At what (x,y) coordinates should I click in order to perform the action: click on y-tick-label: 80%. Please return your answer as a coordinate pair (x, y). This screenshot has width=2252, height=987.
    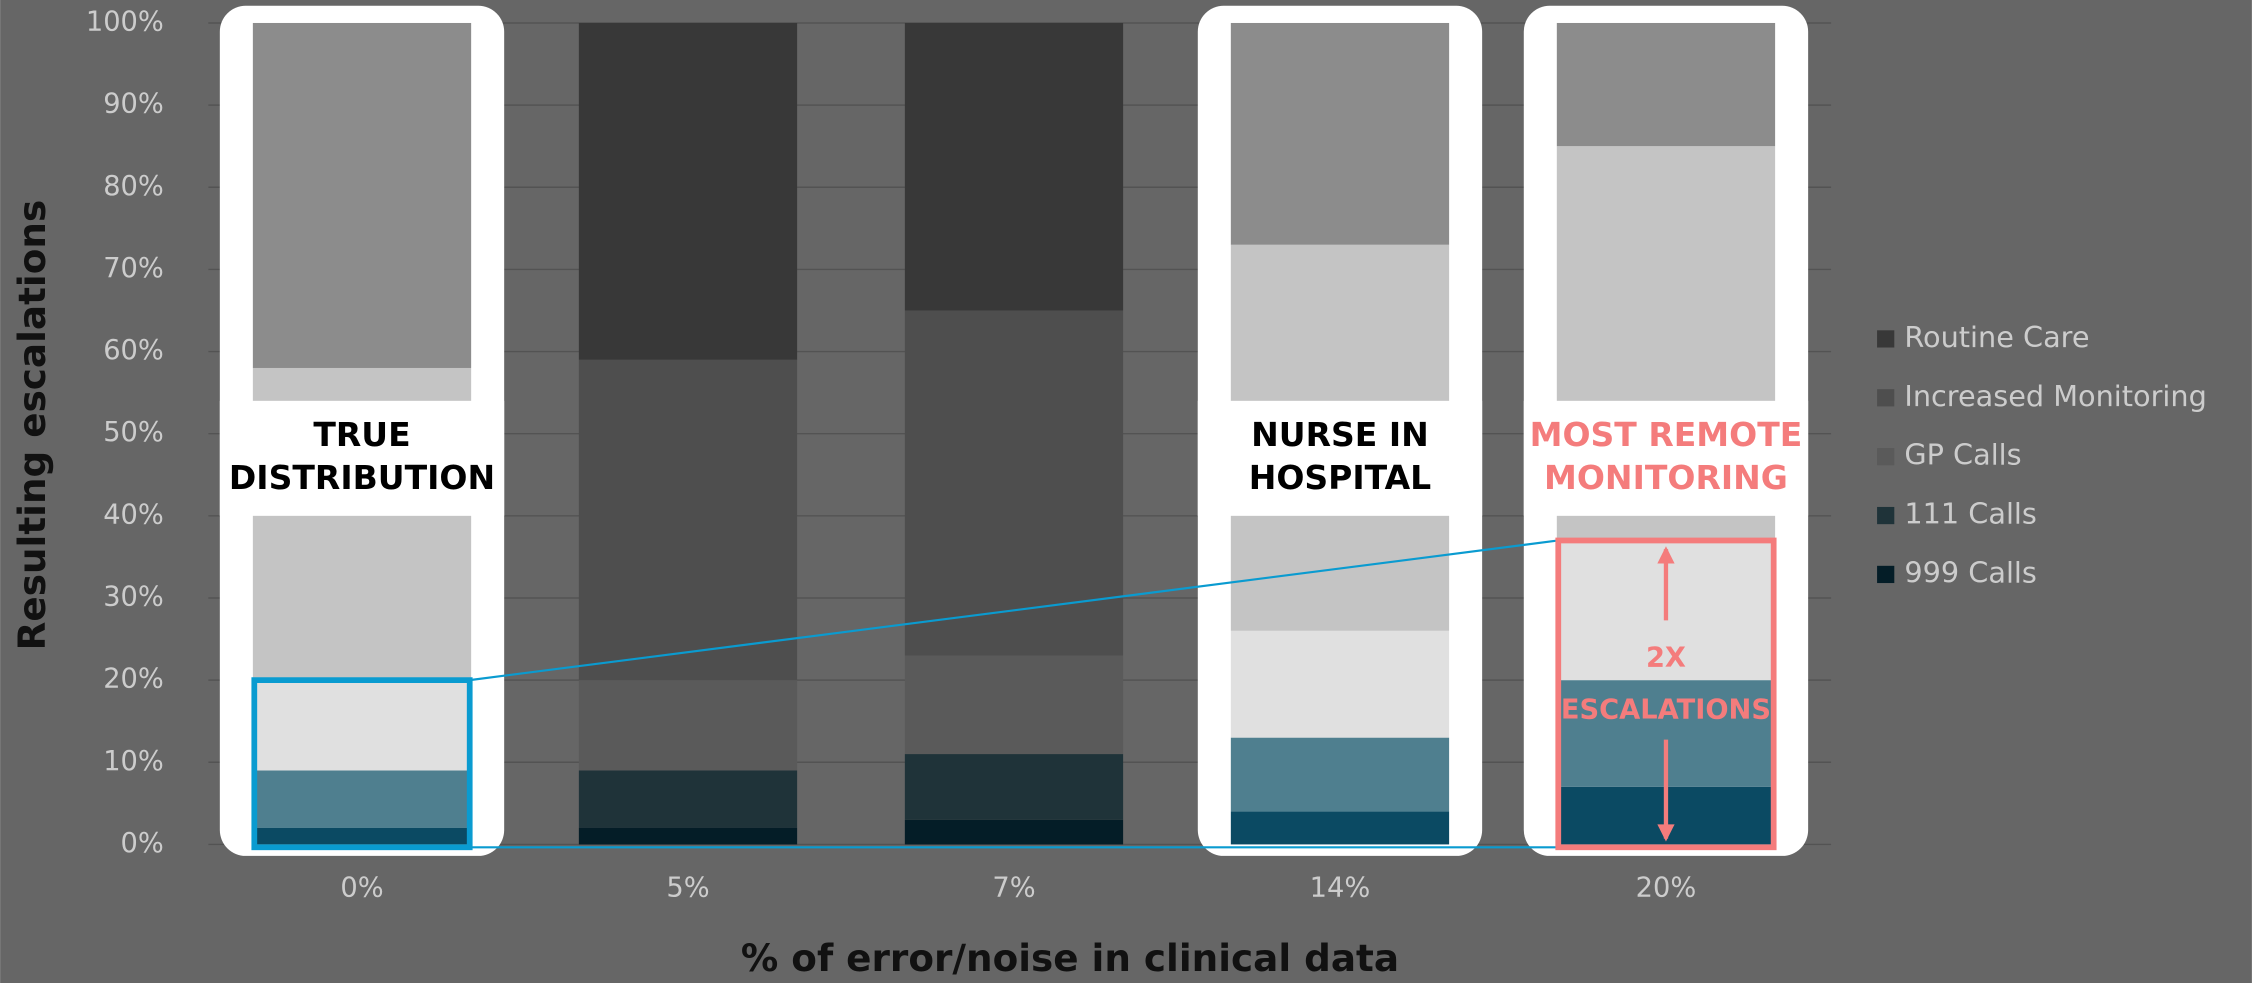
    Looking at the image, I should click on (133, 186).